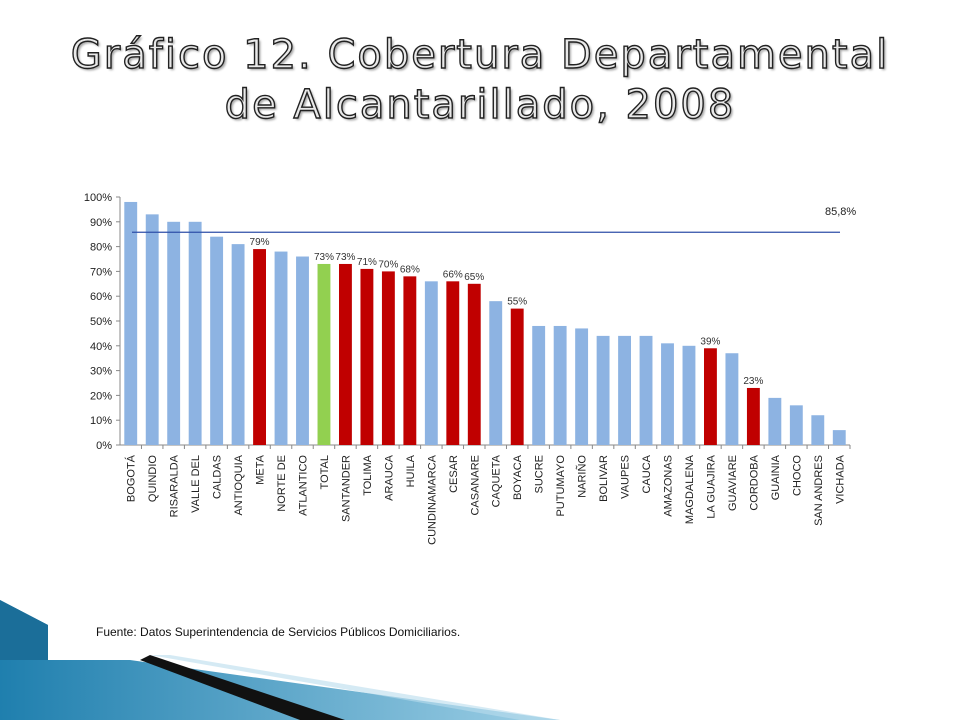 This screenshot has height=720, width=960. Describe the element at coordinates (797, 475) in the screenshot. I see `x-tick-label: CHOCO` at that location.